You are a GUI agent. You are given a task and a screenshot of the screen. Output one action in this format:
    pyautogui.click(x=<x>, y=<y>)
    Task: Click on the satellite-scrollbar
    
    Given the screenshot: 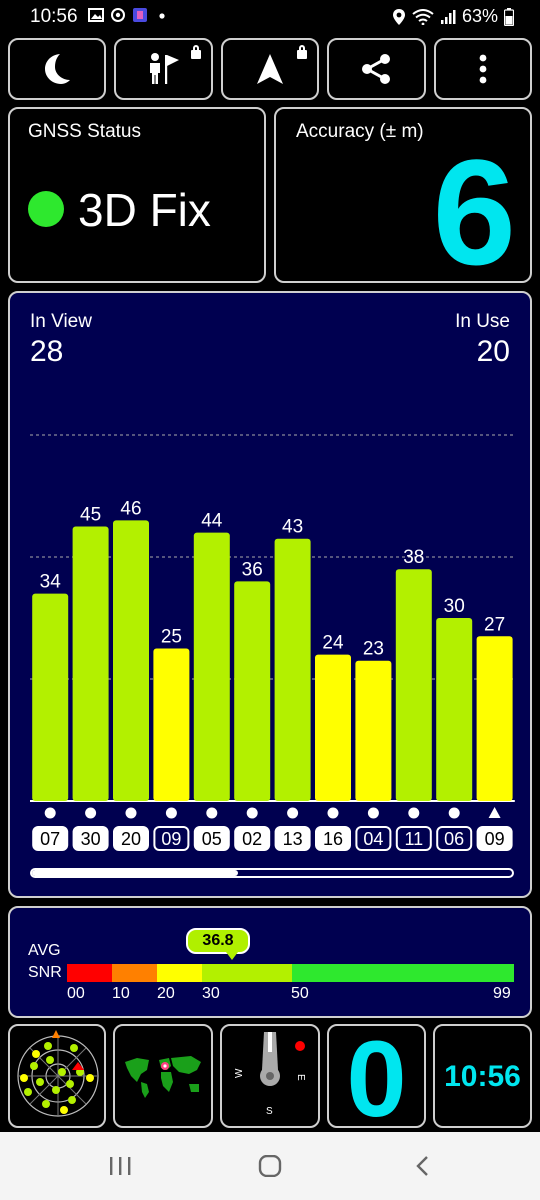 What is the action you would take?
    pyautogui.click(x=272, y=873)
    